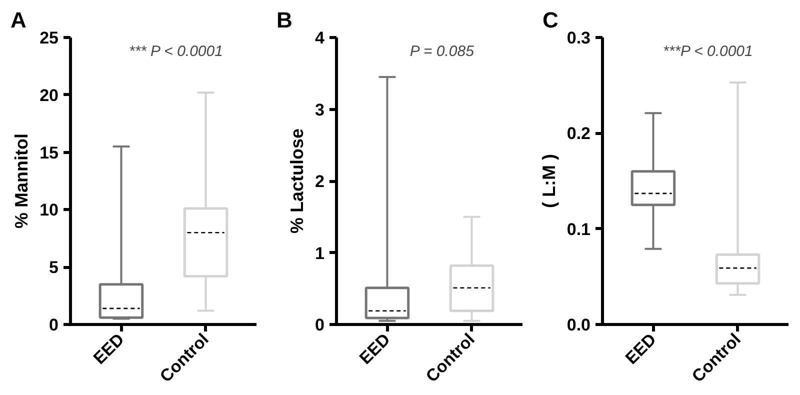 This screenshot has width=800, height=395. Describe the element at coordinates (442, 51) in the screenshot. I see `annotation: P = 0.085` at that location.